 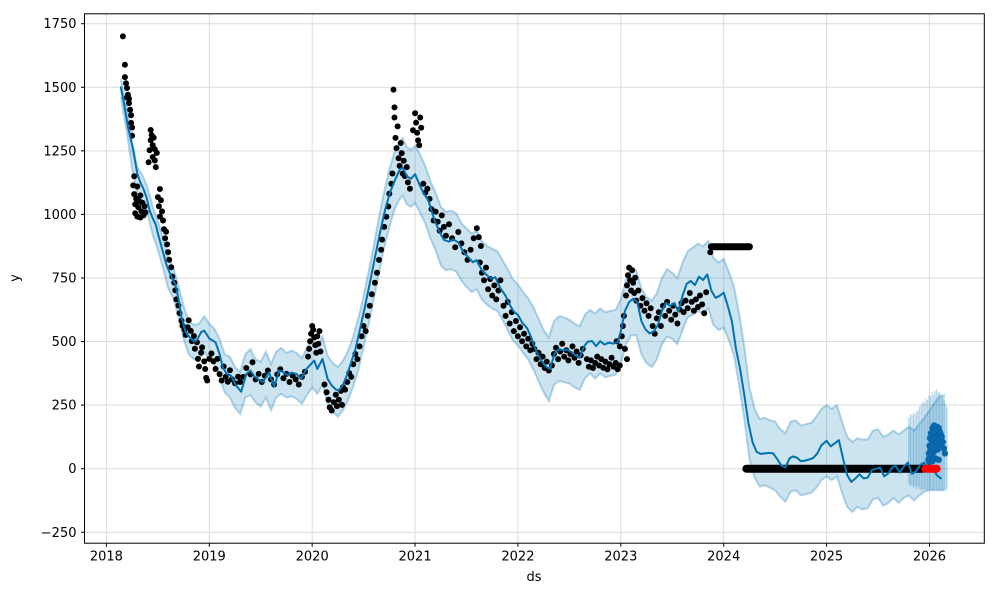 I want to click on y-tick-label: 1000, so click(x=59, y=215).